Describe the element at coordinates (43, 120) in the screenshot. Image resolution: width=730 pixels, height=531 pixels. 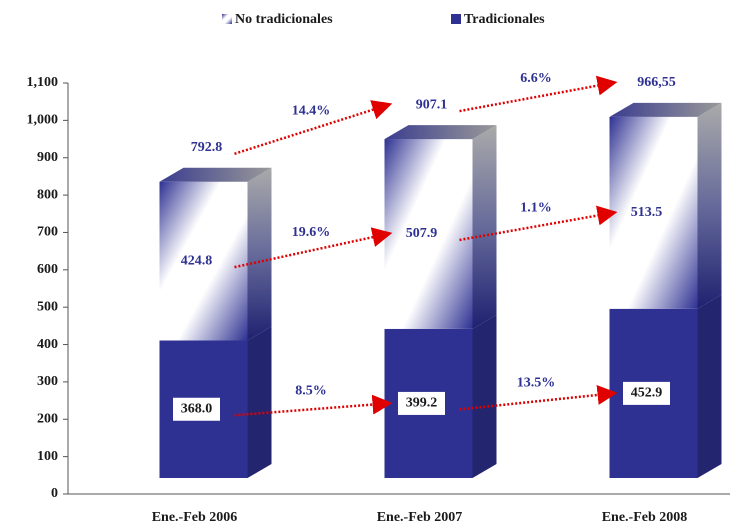
I see `y-tick-label: 1,000` at that location.